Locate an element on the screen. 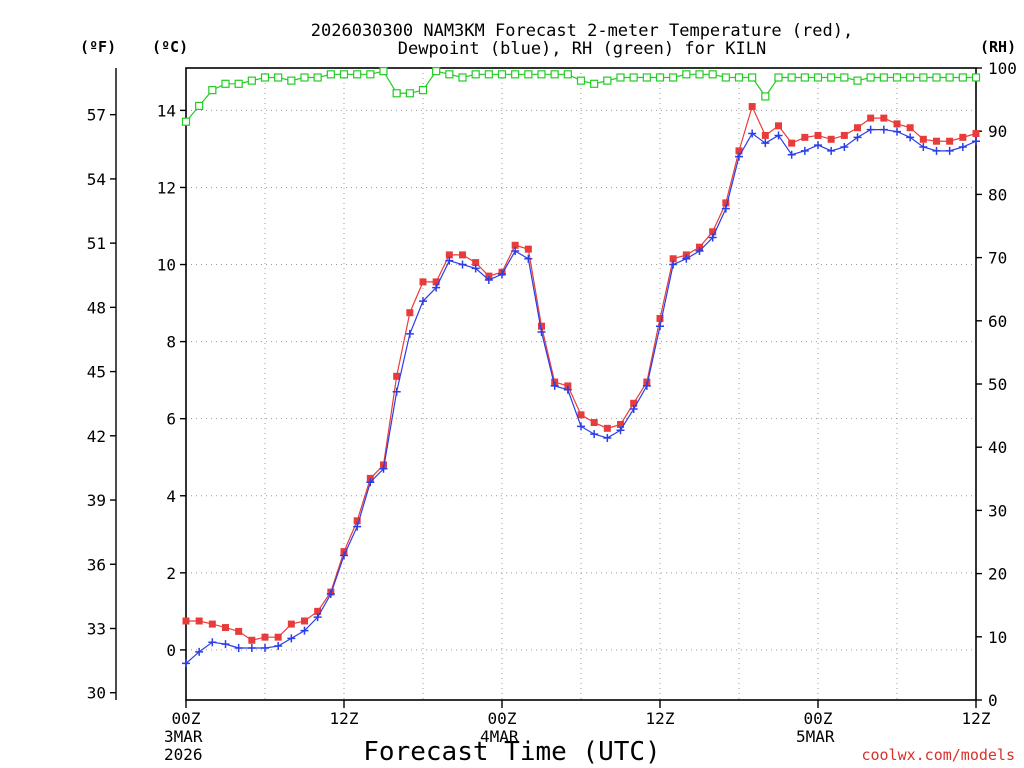 This screenshot has width=1024, height=768. rh-tick-label: 80 is located at coordinates (997, 194).